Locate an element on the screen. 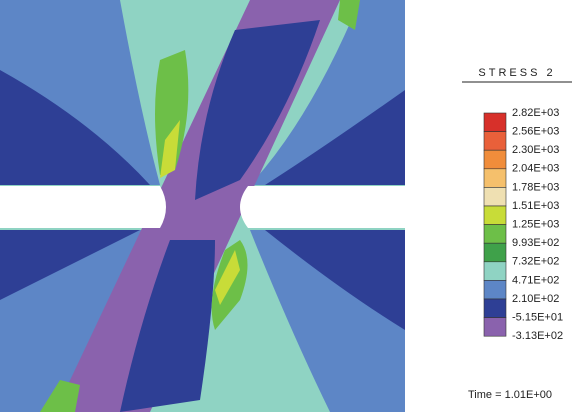  legend-label: -3.13E+02 is located at coordinates (537, 336).